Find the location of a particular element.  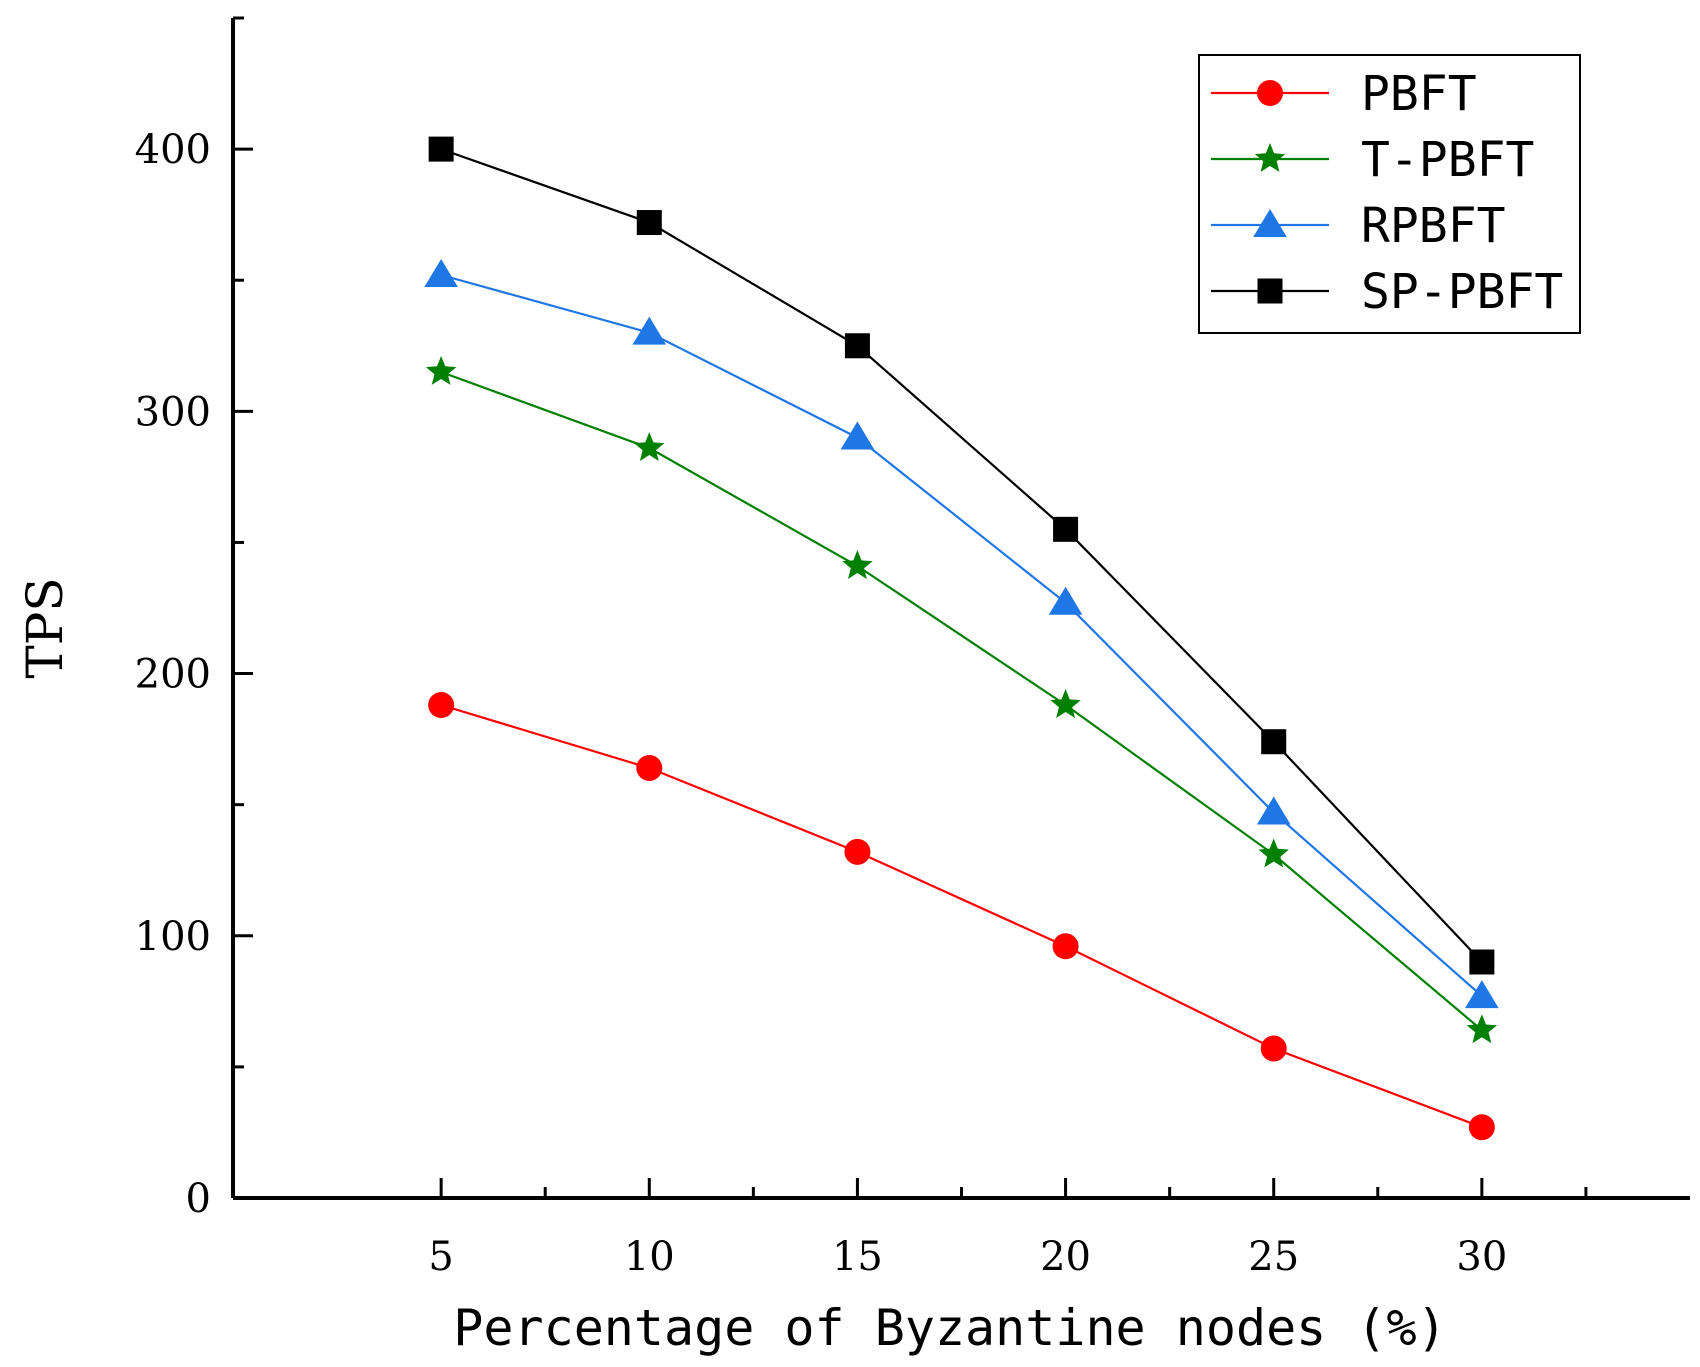

x-tick-label: 15 is located at coordinates (857, 1257).